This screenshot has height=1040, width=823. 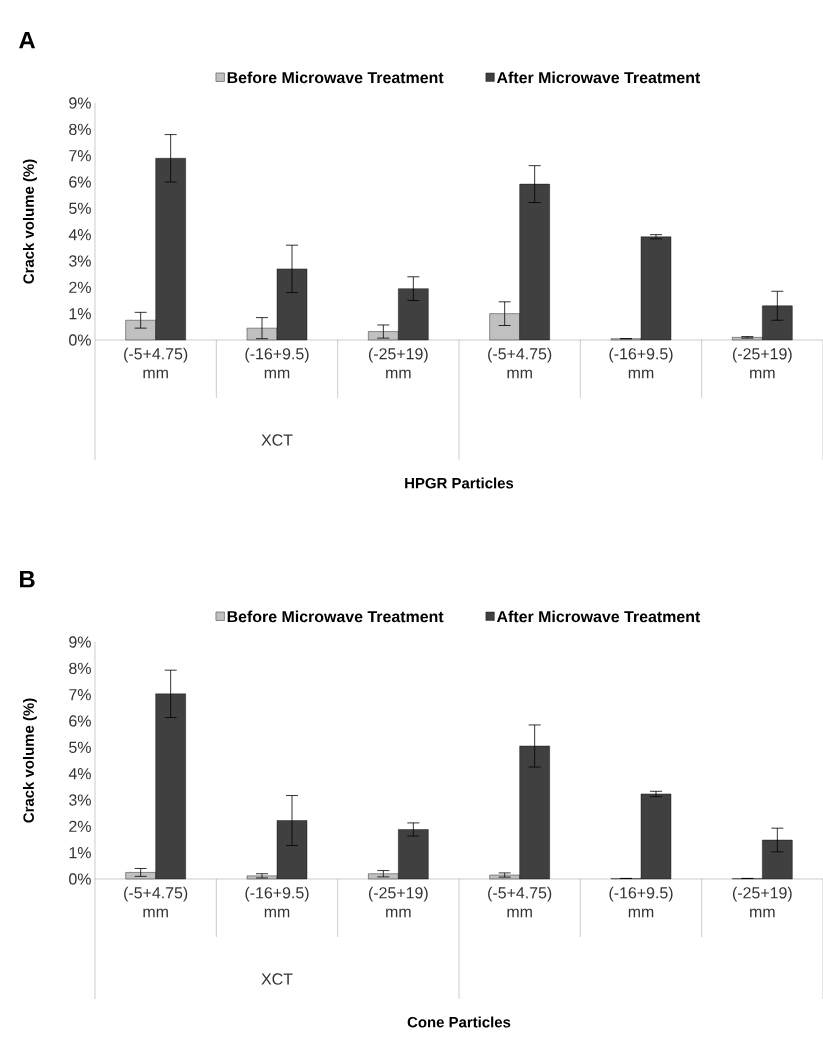 What do you see at coordinates (27, 40) in the screenshot?
I see `chart-title: A` at bounding box center [27, 40].